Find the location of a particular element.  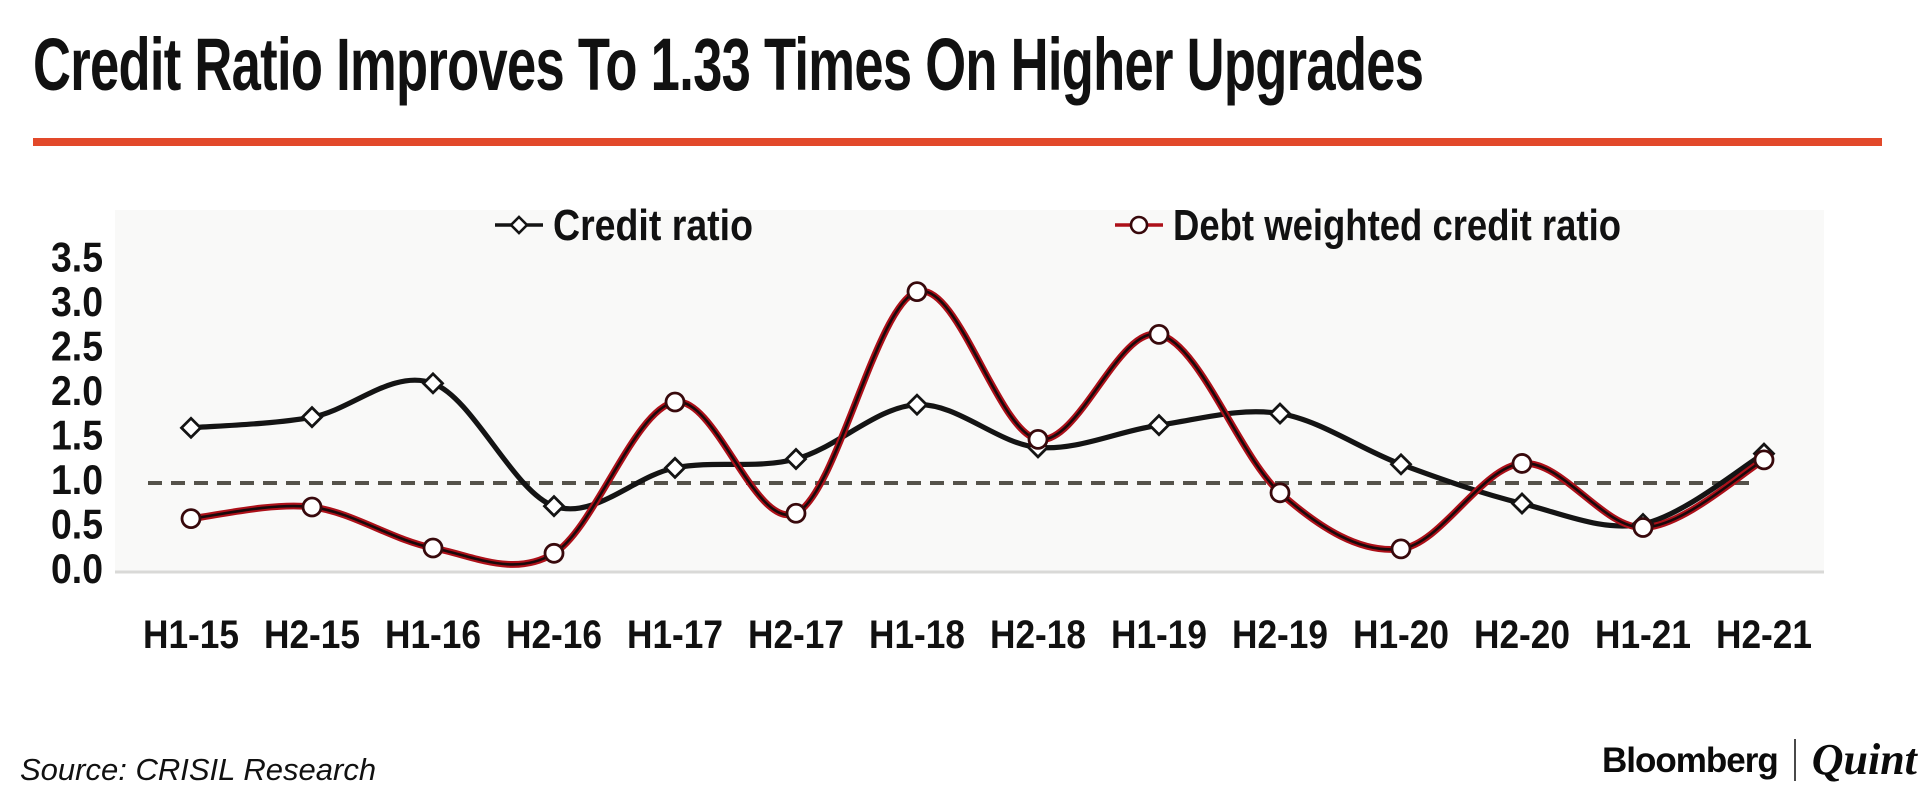

y-axis-tick-label: 1.0 is located at coordinates (77, 479).